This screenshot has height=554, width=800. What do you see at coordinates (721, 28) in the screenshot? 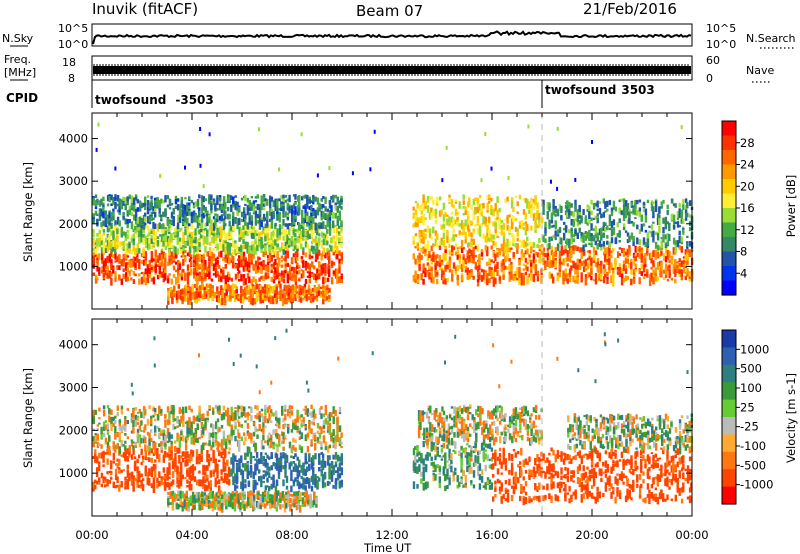
I see `noise-right-tick-high: 10^5` at bounding box center [721, 28].